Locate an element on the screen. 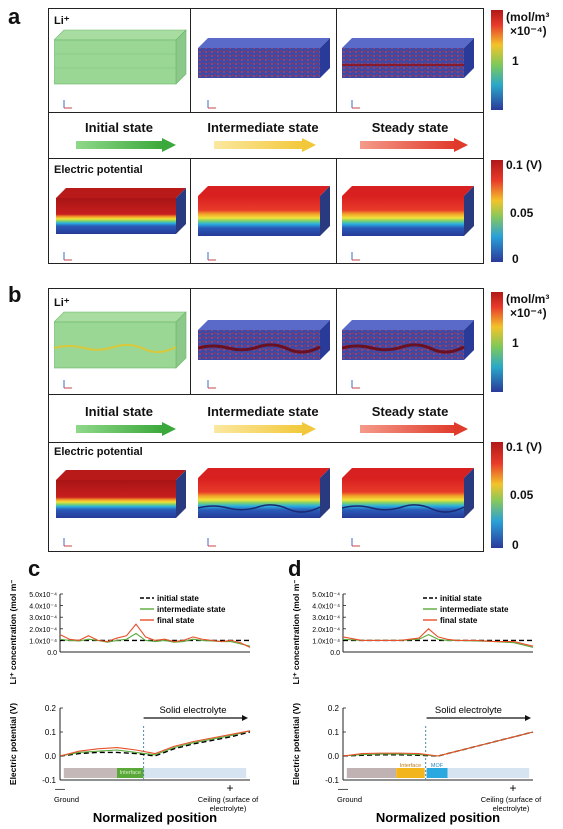  colorbar-ep-b is located at coordinates (497, 495).